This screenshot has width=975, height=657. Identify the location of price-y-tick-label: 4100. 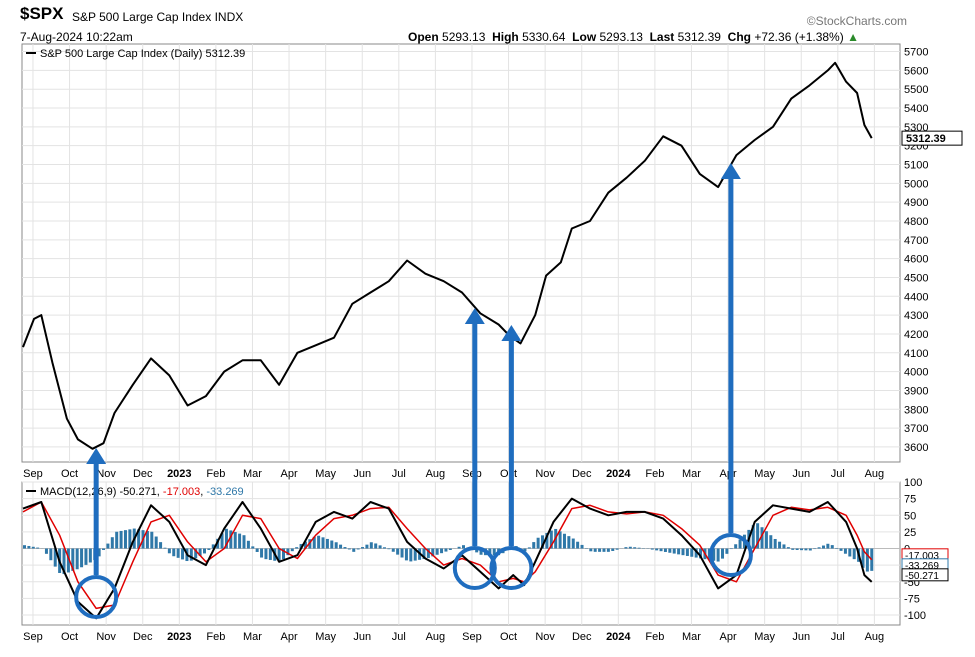
(916, 354).